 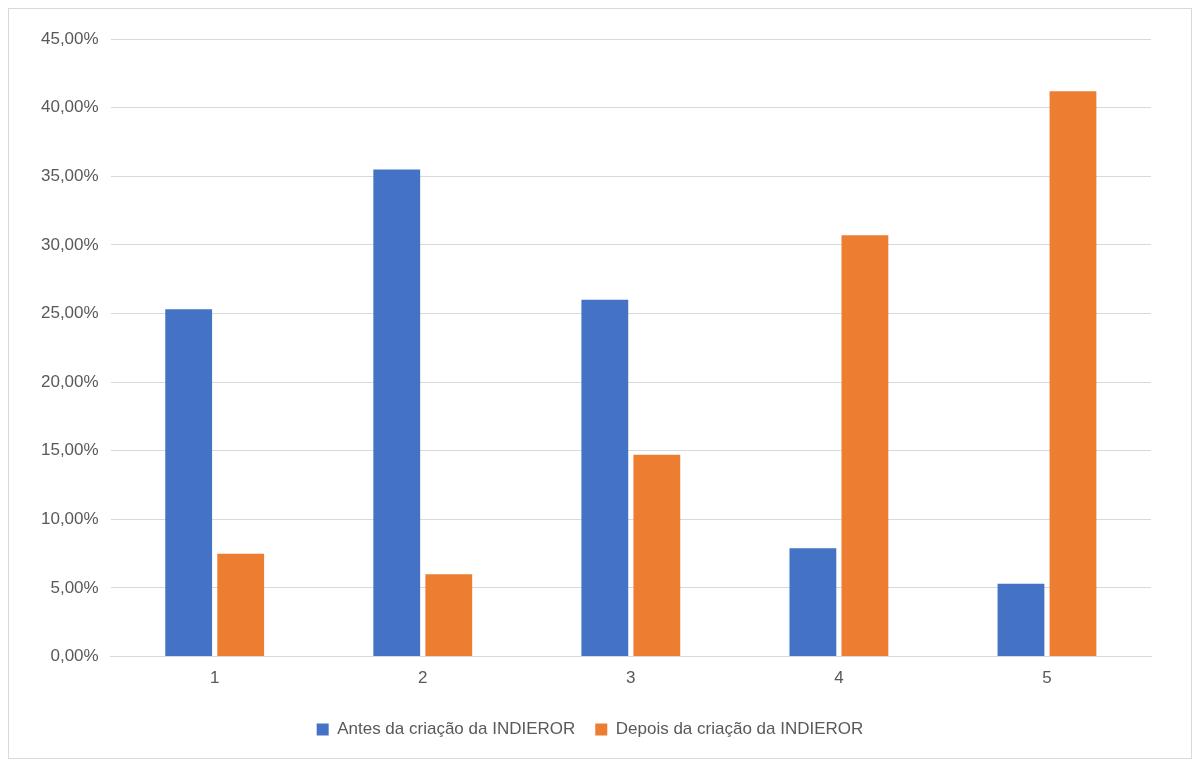 I want to click on legend-label: Antes da criação da INDIEROR, so click(x=456, y=729).